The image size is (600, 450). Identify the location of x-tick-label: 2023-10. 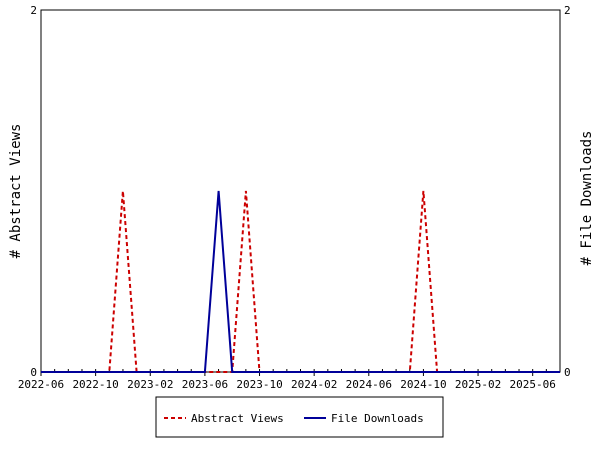
(259, 384).